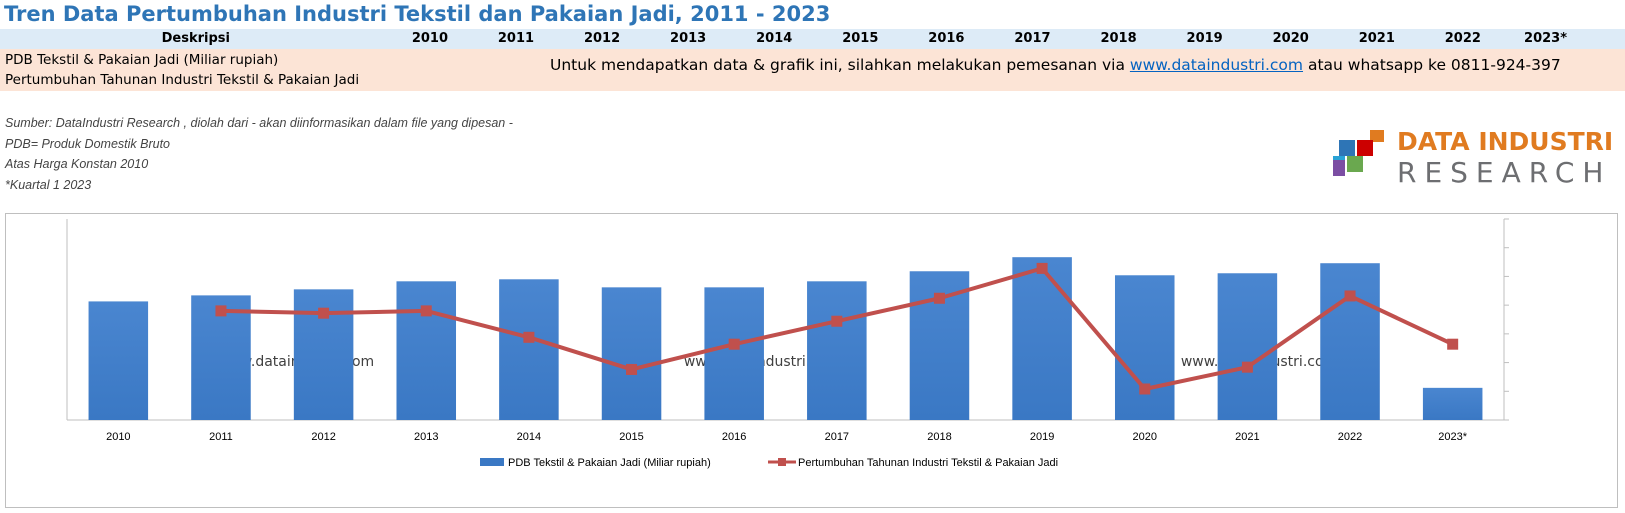 The image size is (1625, 513). I want to click on note-constant-price: Atas Harga Konstan 2010, so click(77, 164).